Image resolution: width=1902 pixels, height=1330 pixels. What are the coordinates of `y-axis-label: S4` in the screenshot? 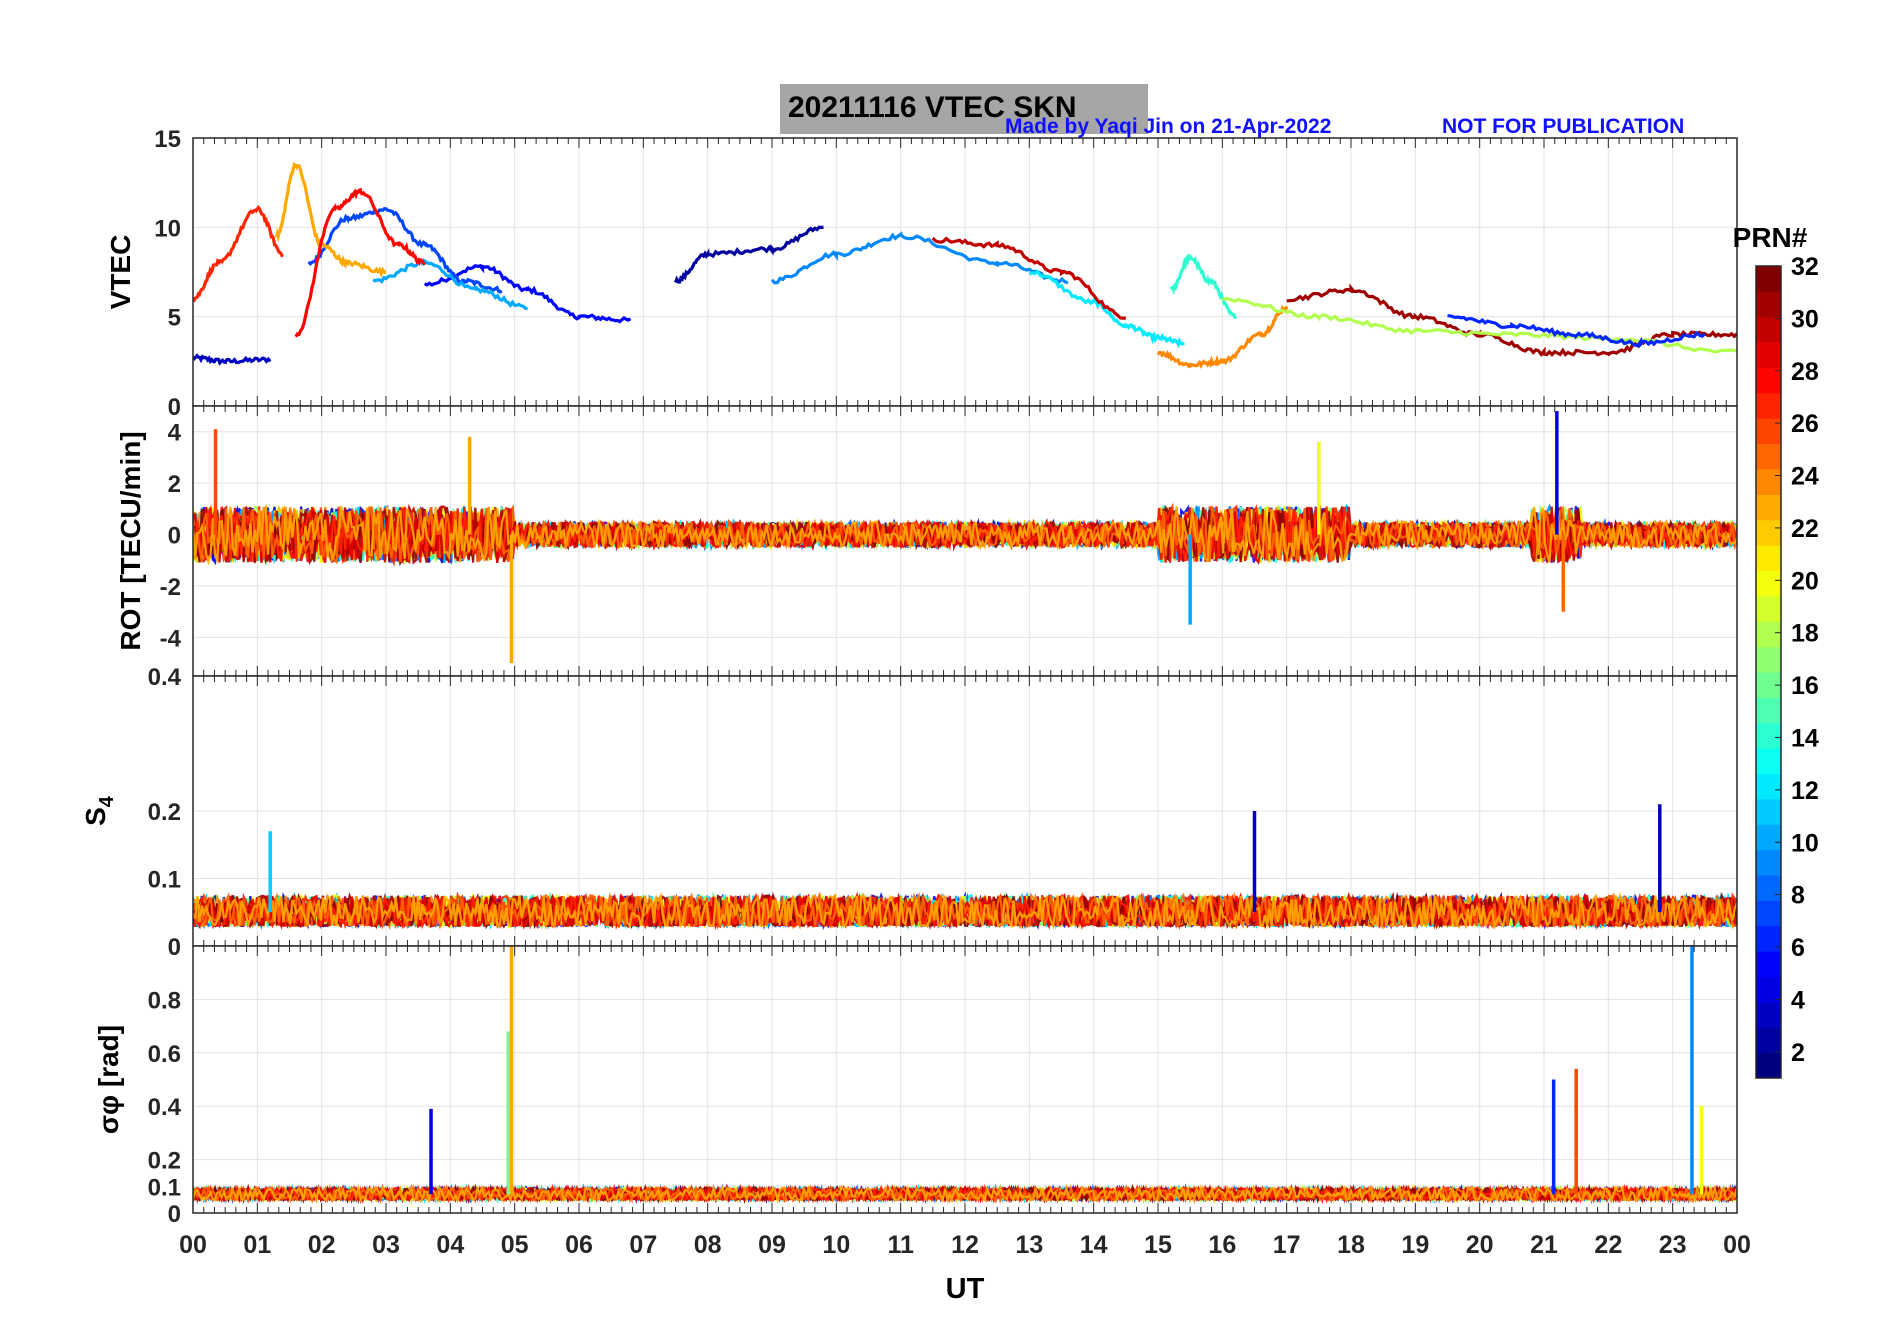 It's located at (99, 810).